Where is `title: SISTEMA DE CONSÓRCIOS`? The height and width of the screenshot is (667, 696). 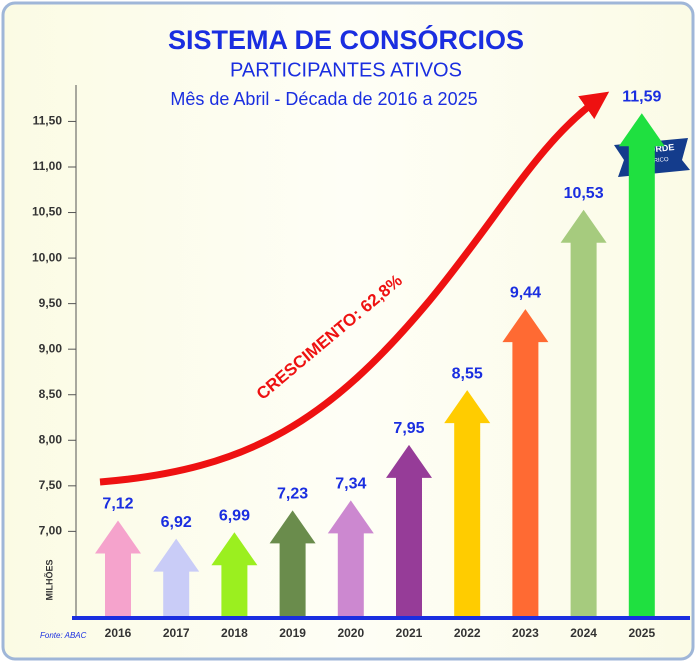 title: SISTEMA DE CONSÓRCIOS is located at coordinates (346, 39).